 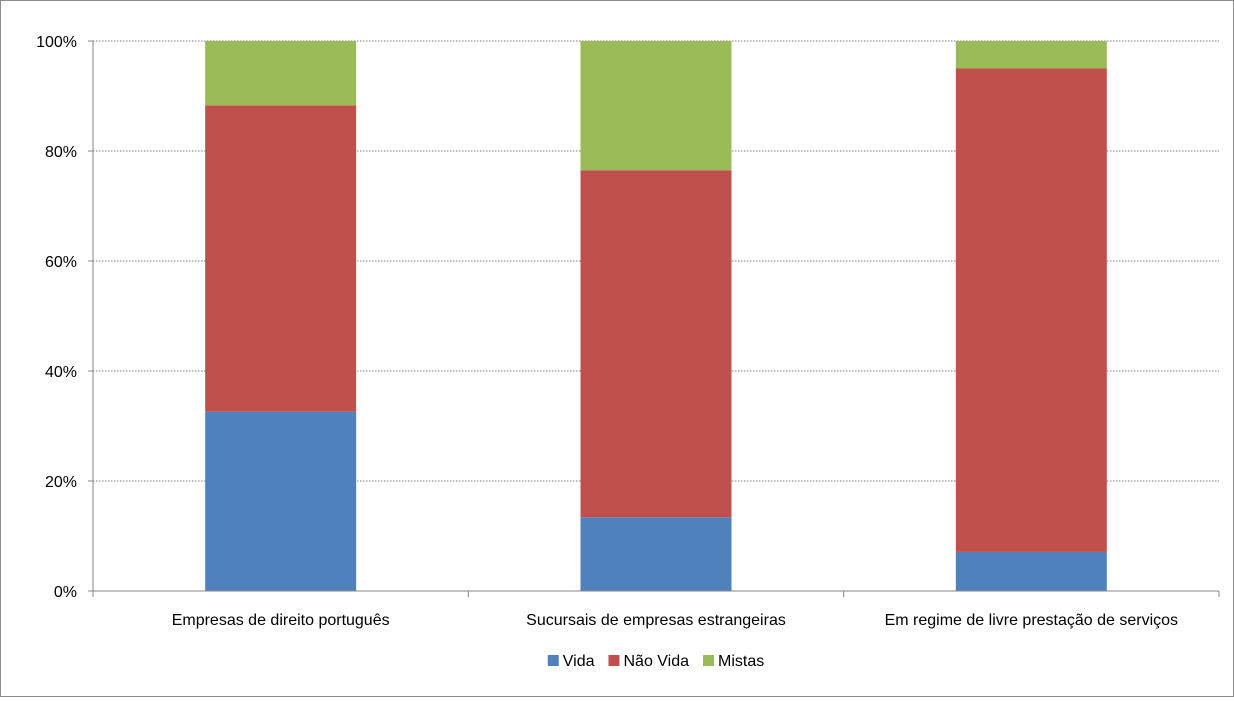 I want to click on y-axis-ticks: 0% 20% 40% 60% 80% 100%, so click(x=56, y=317).